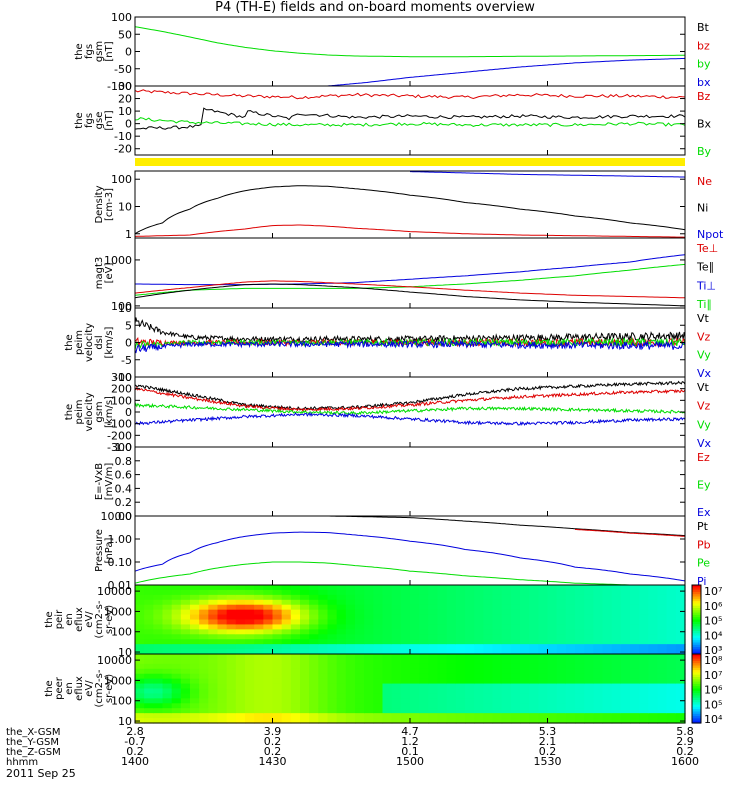  I want to click on y-tick-label: 20, so click(125, 99).